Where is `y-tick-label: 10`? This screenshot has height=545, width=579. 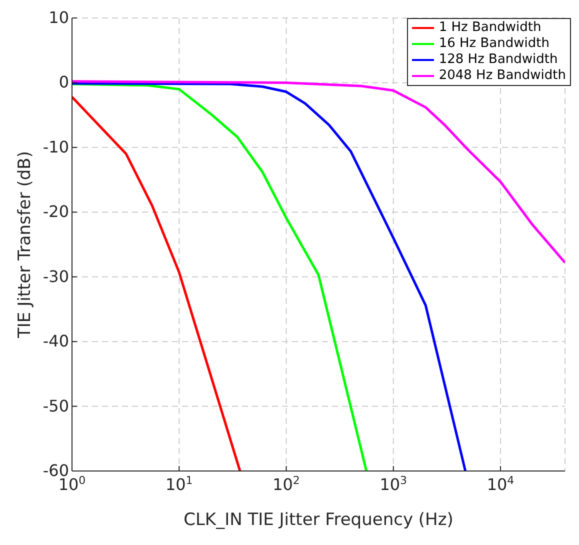
y-tick-label: 10 is located at coordinates (58, 17).